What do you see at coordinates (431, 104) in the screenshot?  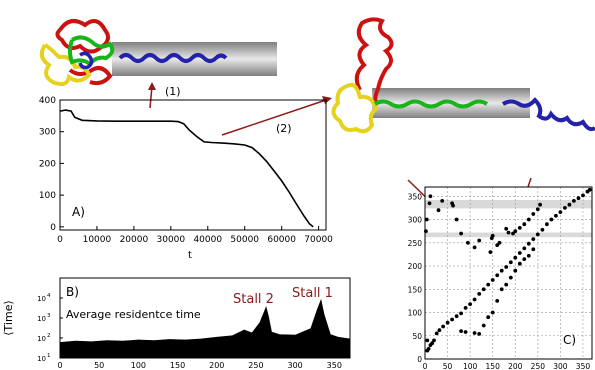 I see `protein-chain-green-linker` at bounding box center [431, 104].